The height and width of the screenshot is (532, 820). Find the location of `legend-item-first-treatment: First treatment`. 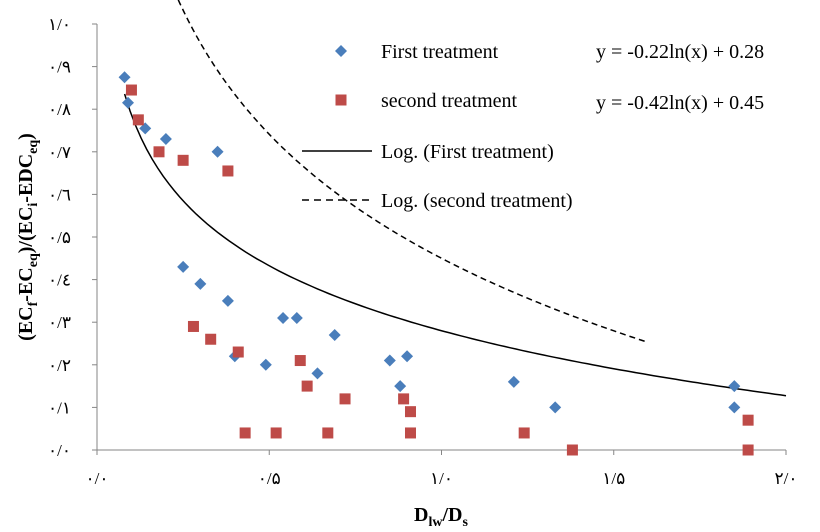

legend-item-first-treatment: First treatment is located at coordinates (417, 52).